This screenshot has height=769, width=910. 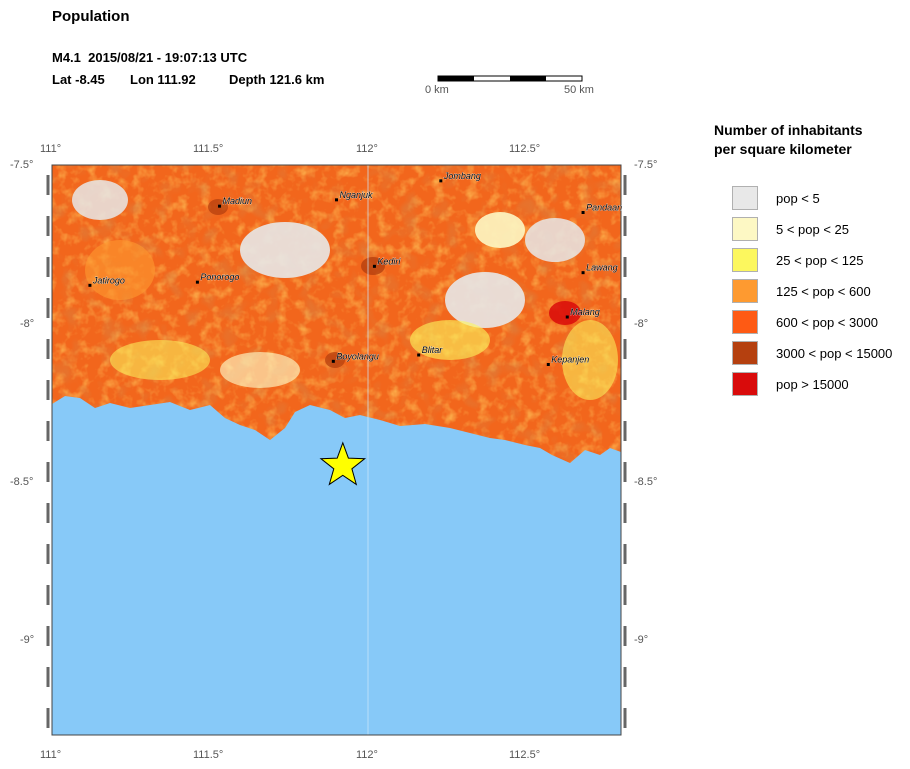 What do you see at coordinates (91, 16) in the screenshot?
I see `map-title: Population` at bounding box center [91, 16].